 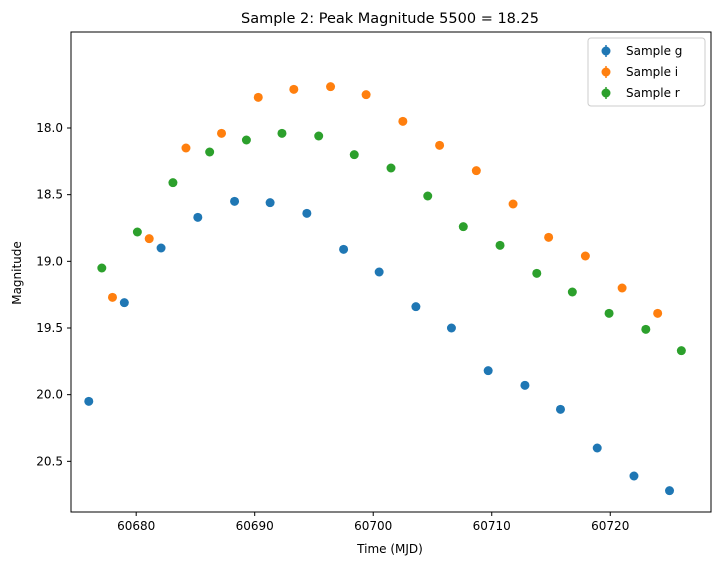 I want to click on x-axis-title: Time (MJD), so click(x=389, y=549).